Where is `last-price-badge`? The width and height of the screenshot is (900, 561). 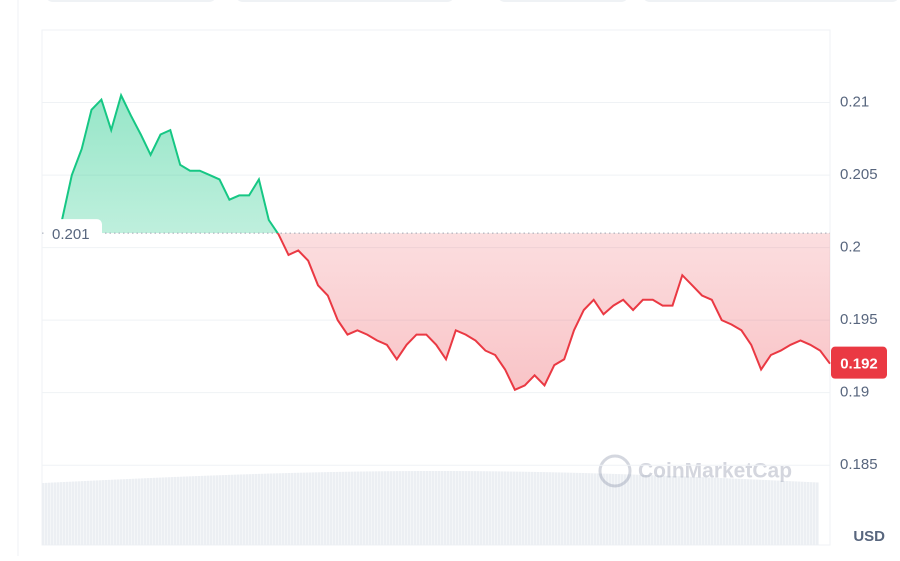 last-price-badge is located at coordinates (859, 362).